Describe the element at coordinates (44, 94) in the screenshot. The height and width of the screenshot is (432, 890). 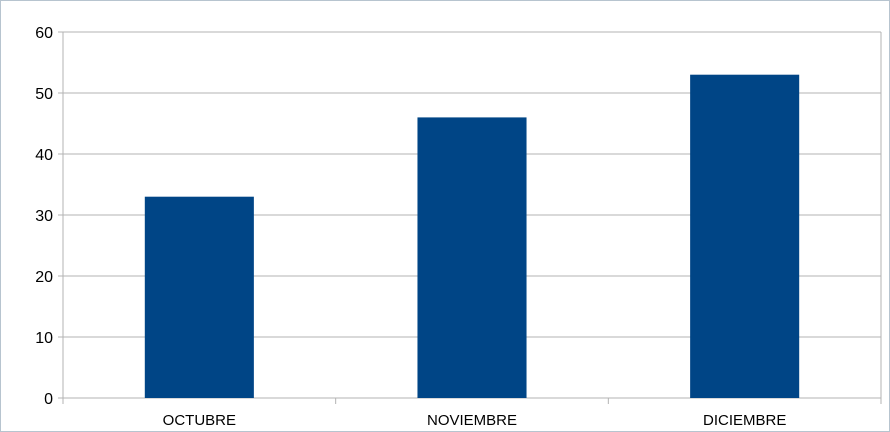
I see `y-tick-label: 50` at that location.